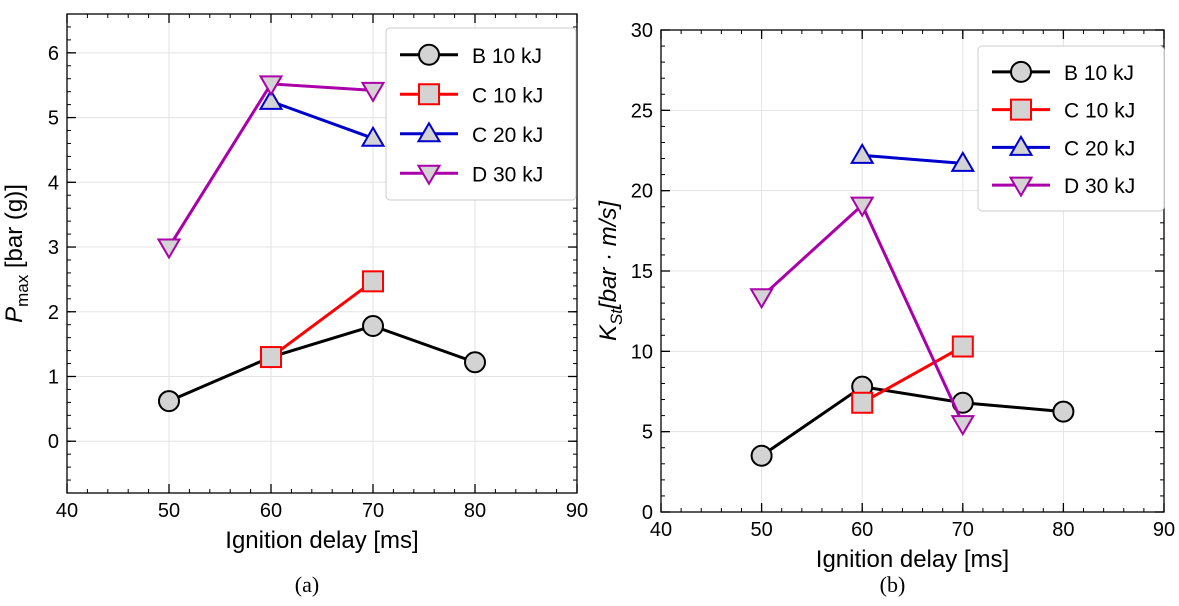 This screenshot has width=1179, height=606. I want to click on y-axis-title-sub: max, so click(22, 290).